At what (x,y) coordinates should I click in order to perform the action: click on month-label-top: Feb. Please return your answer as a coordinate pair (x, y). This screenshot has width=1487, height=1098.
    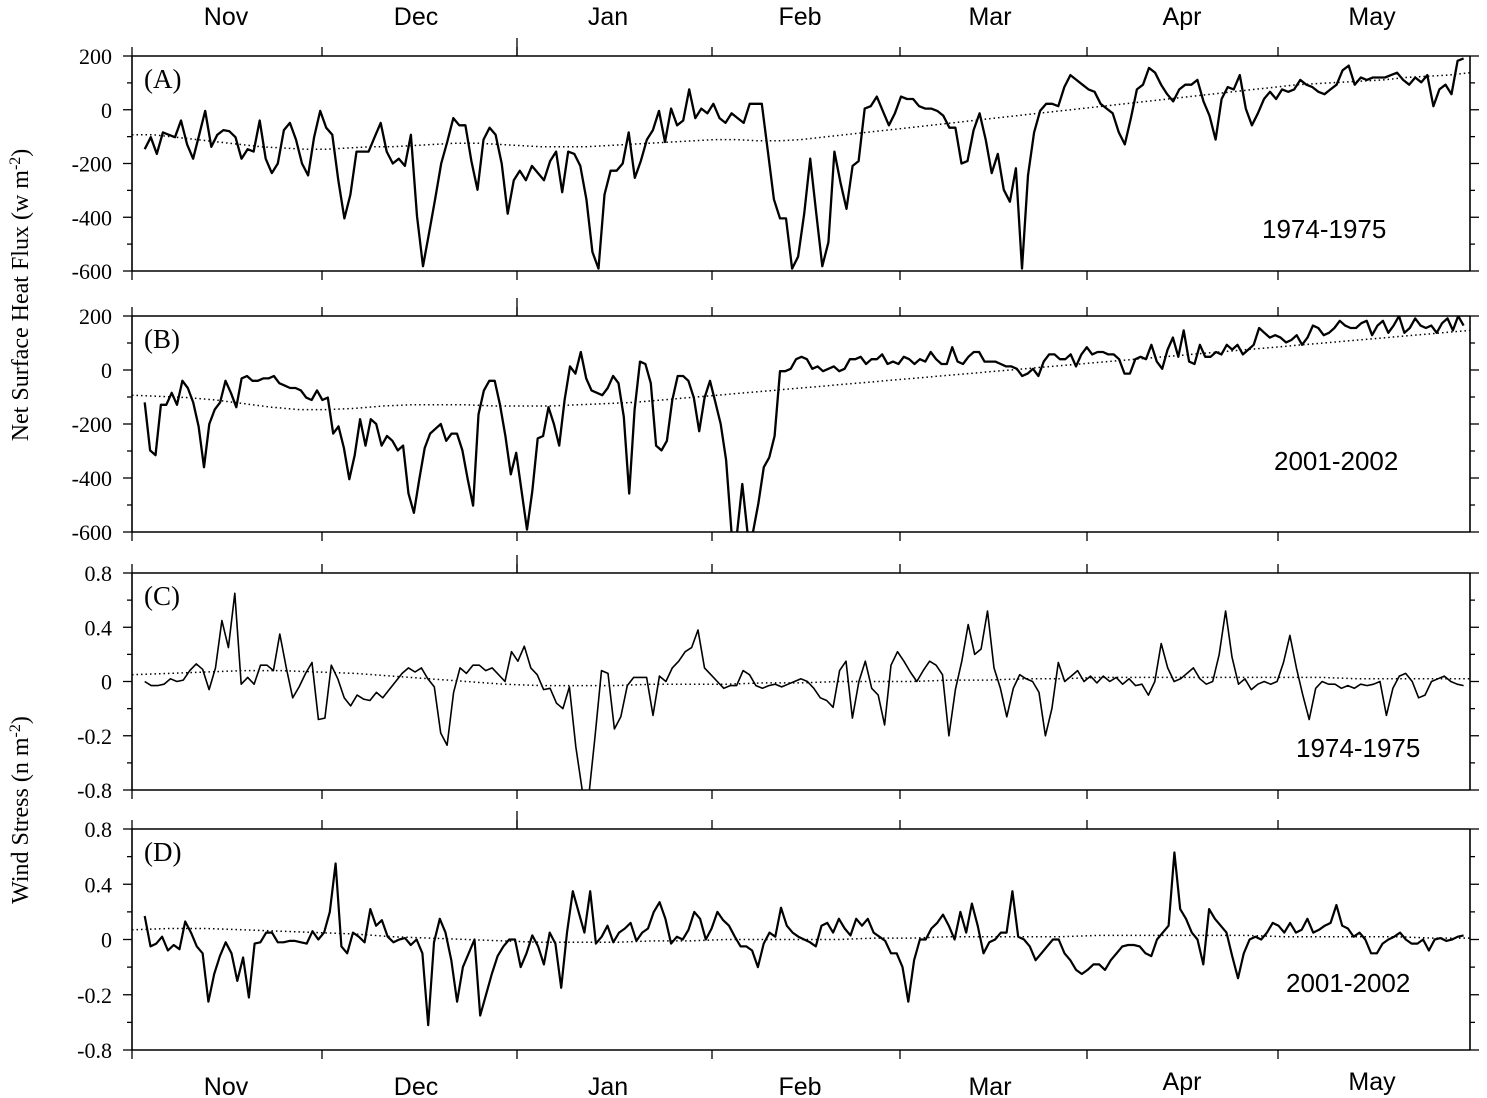
    Looking at the image, I should click on (799, 17).